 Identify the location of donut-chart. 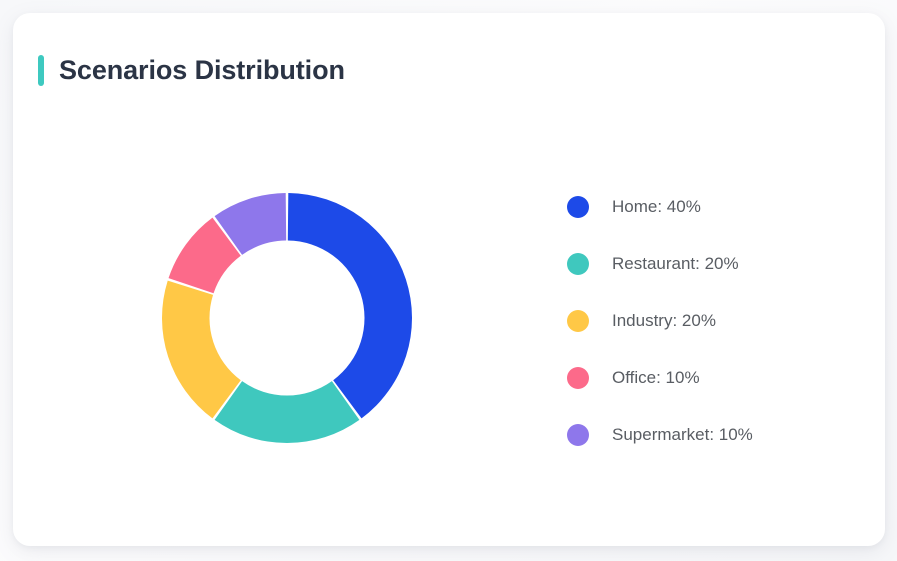
(287, 318).